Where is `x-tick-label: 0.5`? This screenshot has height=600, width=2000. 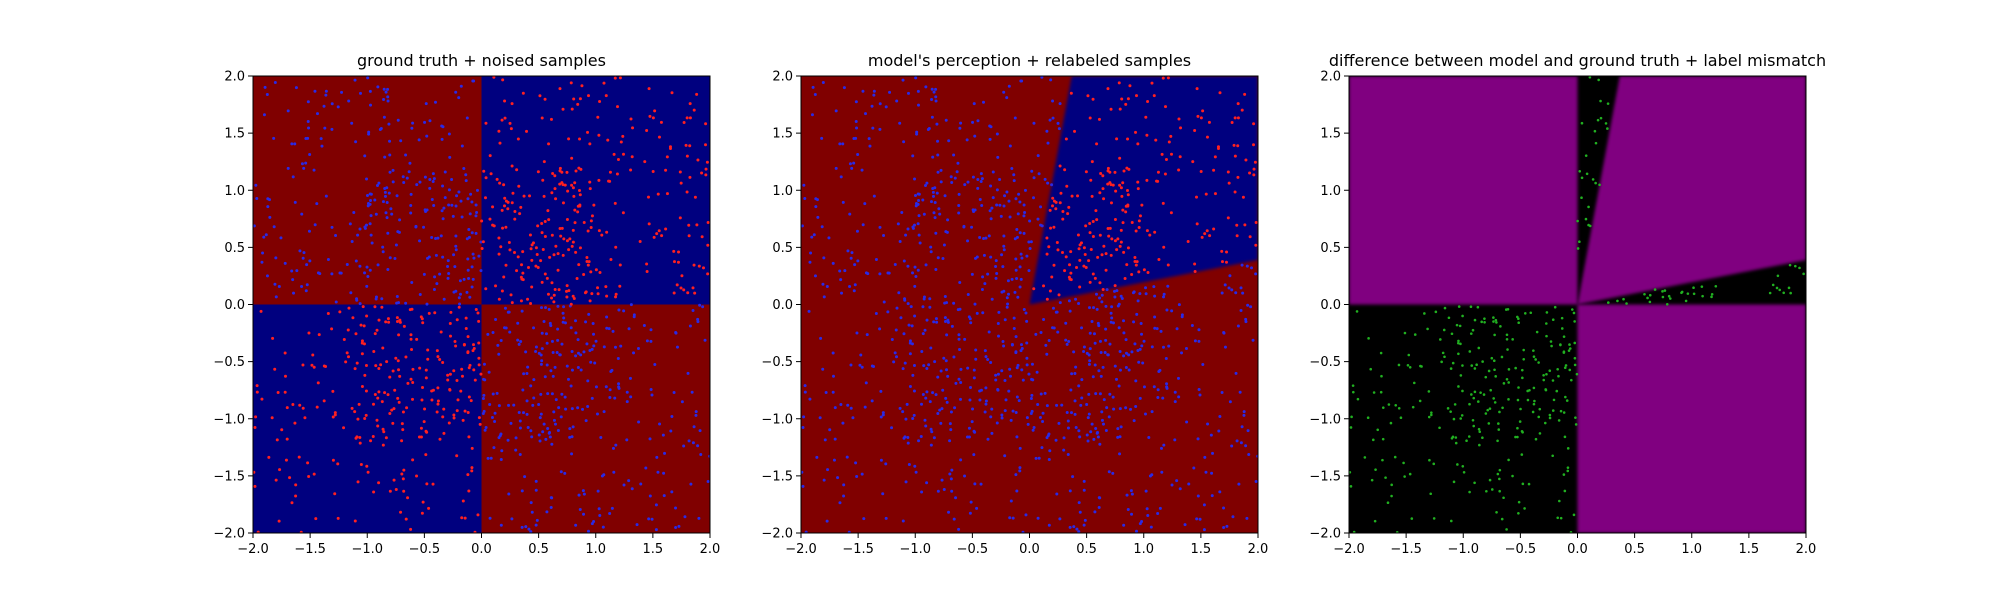
x-tick-label: 0.5 is located at coordinates (538, 549).